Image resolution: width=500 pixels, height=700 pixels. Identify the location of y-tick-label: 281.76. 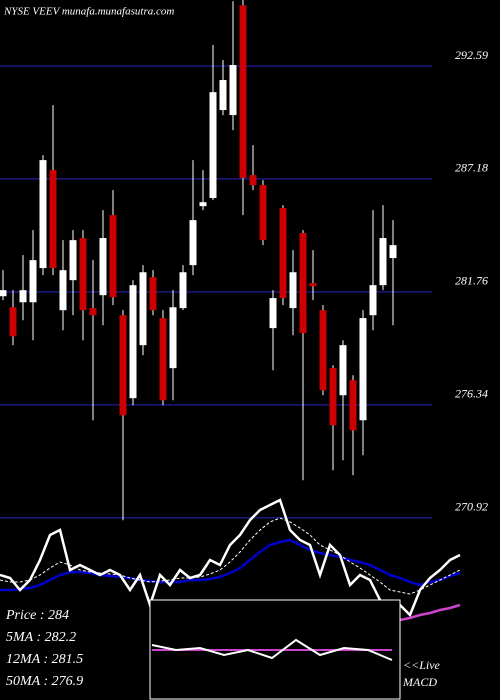
(471, 281).